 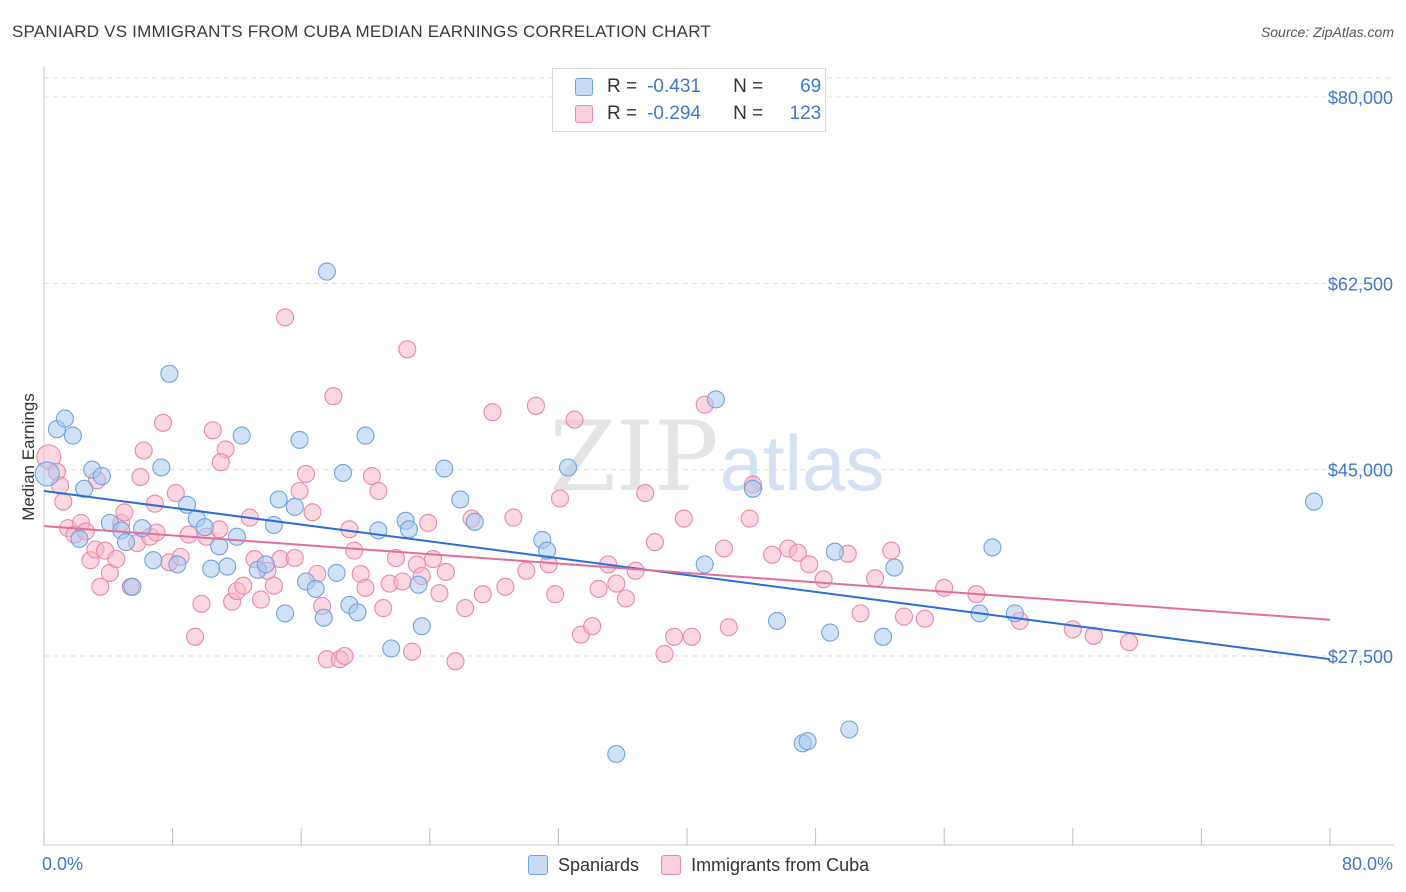 What do you see at coordinates (811, 86) in the screenshot?
I see `legend-n-value: 69` at bounding box center [811, 86].